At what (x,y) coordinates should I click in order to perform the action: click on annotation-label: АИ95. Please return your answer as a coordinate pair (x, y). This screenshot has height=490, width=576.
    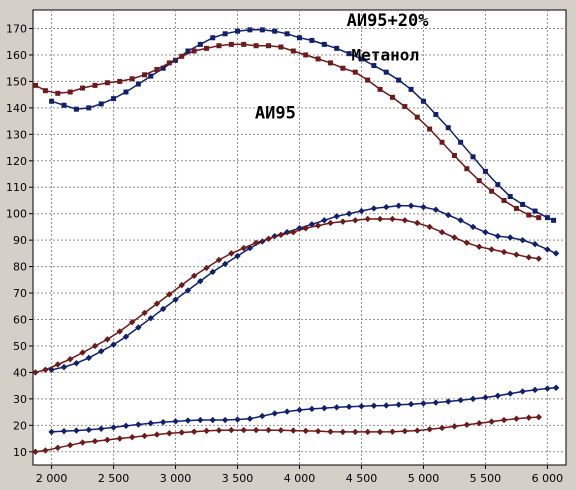
    Looking at the image, I should click on (275, 113).